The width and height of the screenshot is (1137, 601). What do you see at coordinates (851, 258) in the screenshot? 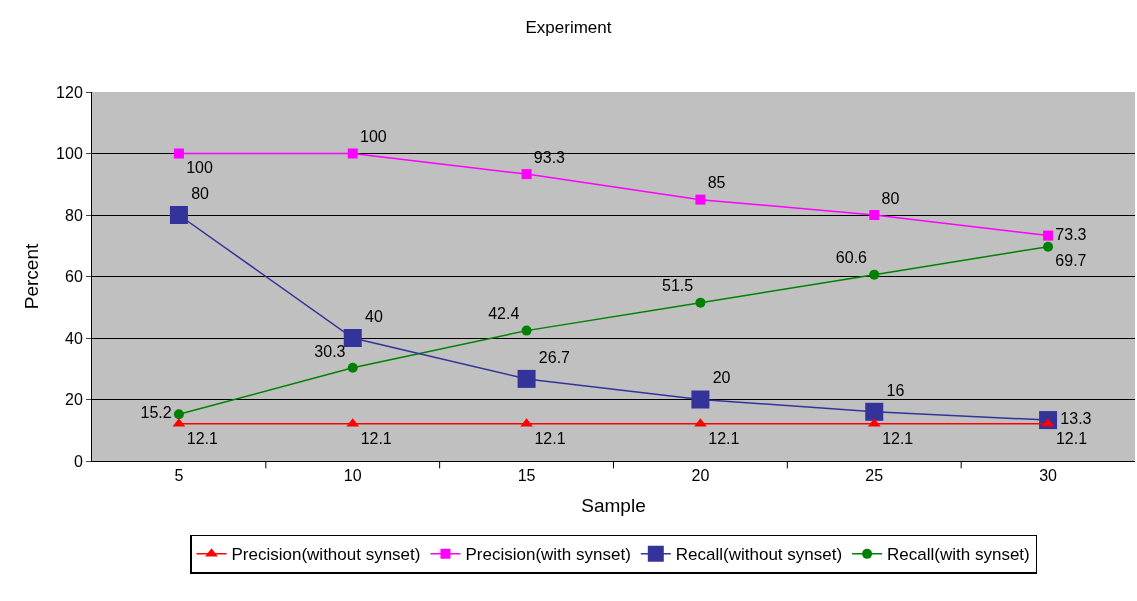
I see `data-label: 60.6` at bounding box center [851, 258].